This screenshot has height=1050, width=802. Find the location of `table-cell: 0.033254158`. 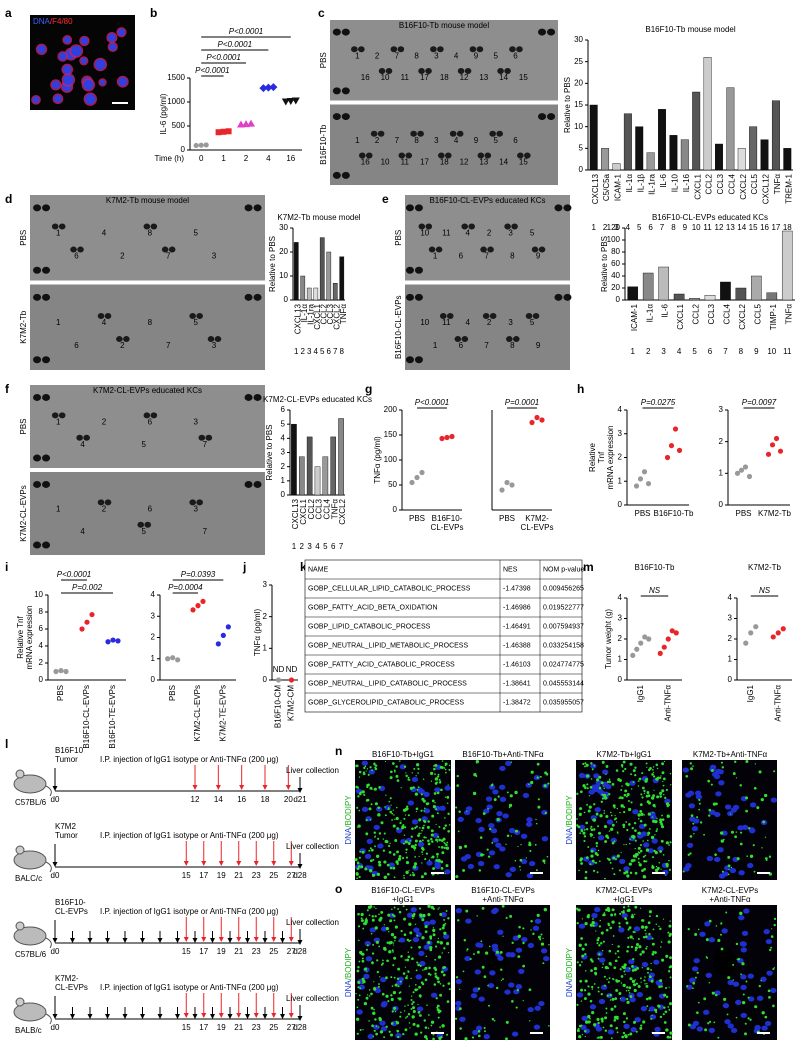

table-cell: 0.033254158 is located at coordinates (563, 645).